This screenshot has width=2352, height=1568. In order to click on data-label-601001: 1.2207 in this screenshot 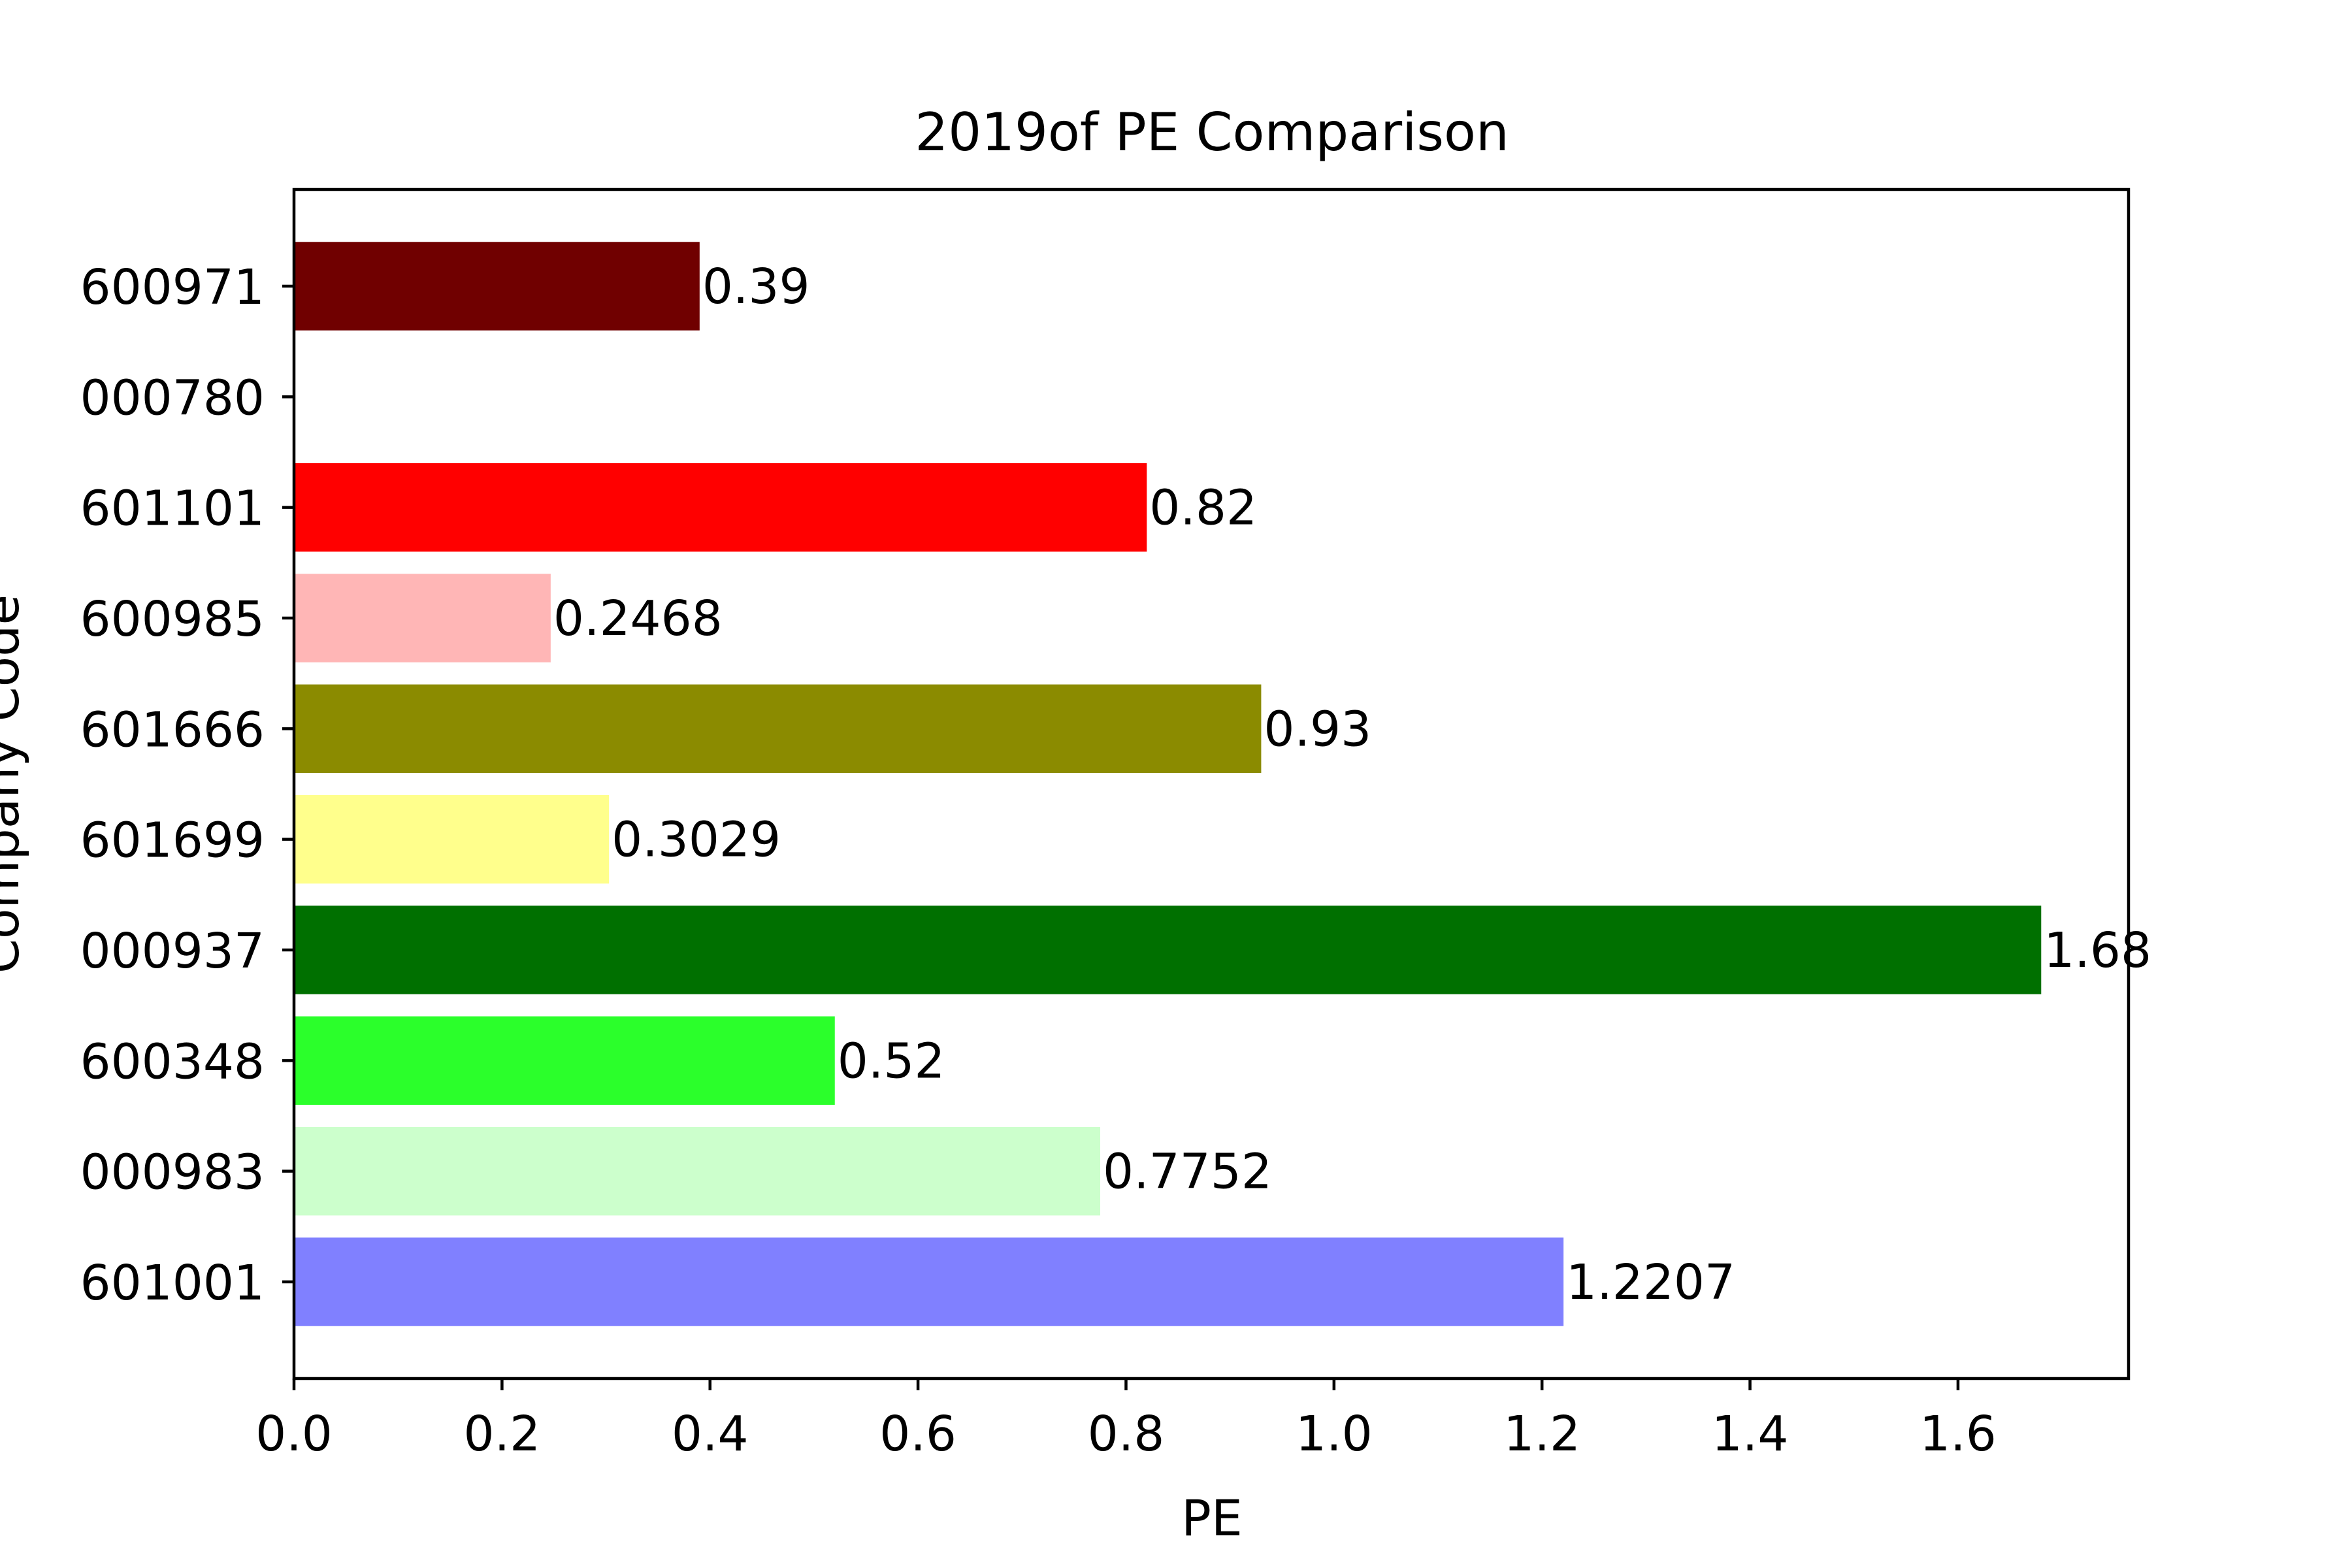, I will do `click(1650, 1282)`.